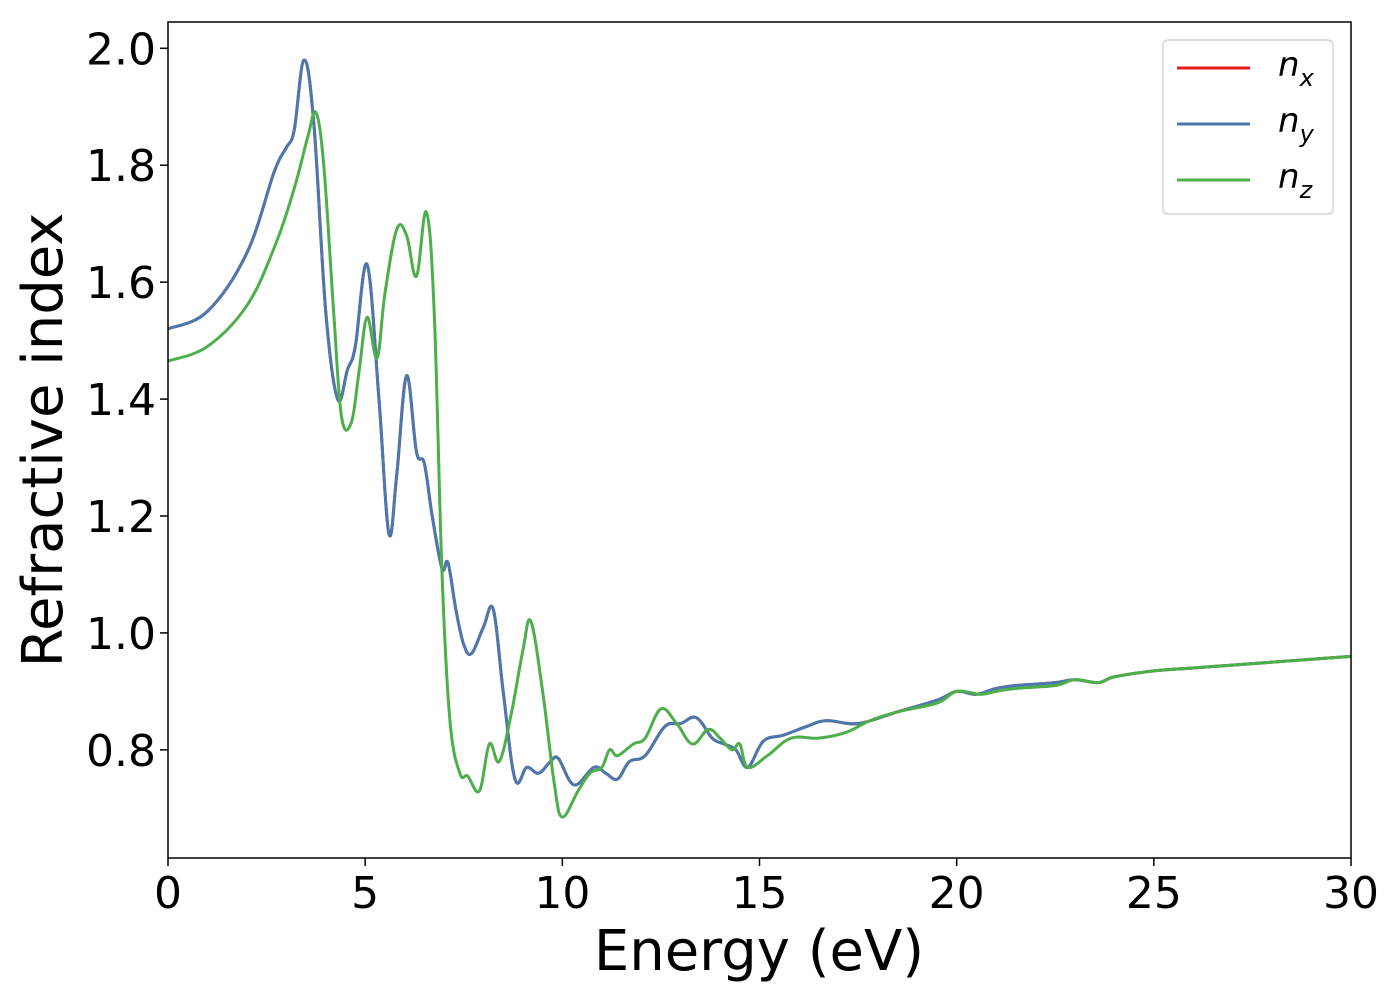  I want to click on x-tick-label: 0, so click(168, 893).